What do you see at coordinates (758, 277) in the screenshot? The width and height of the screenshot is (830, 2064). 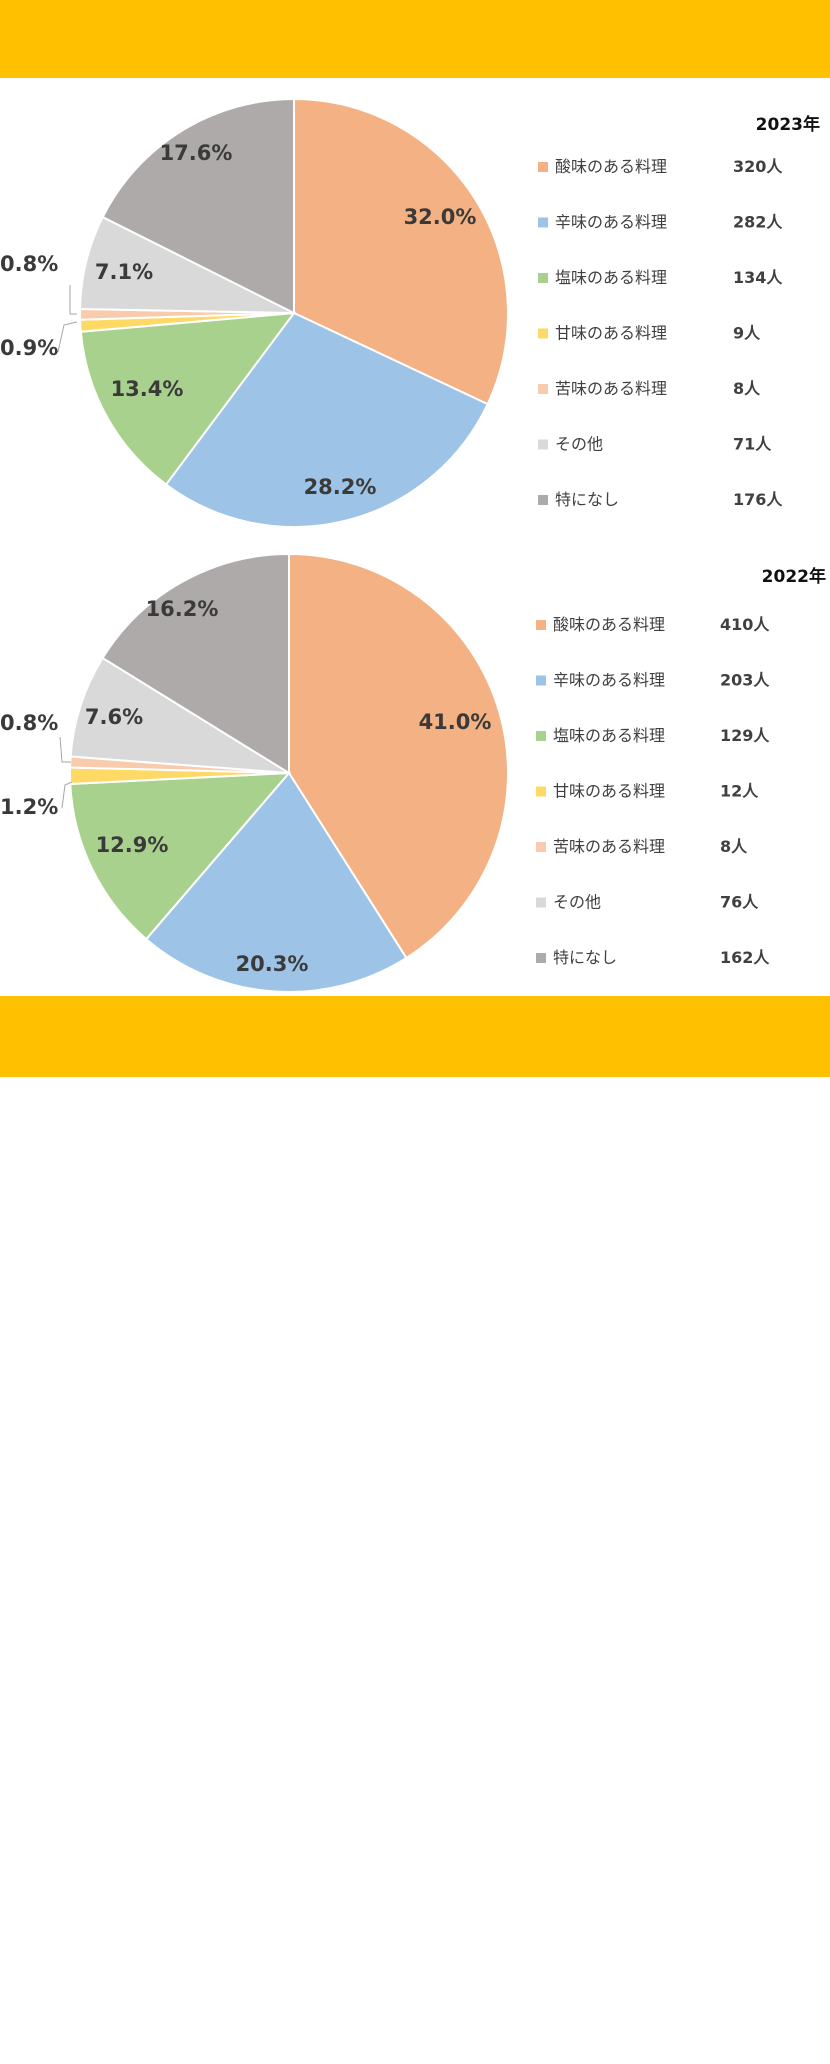 I see `legend-count-salty: 134人` at bounding box center [758, 277].